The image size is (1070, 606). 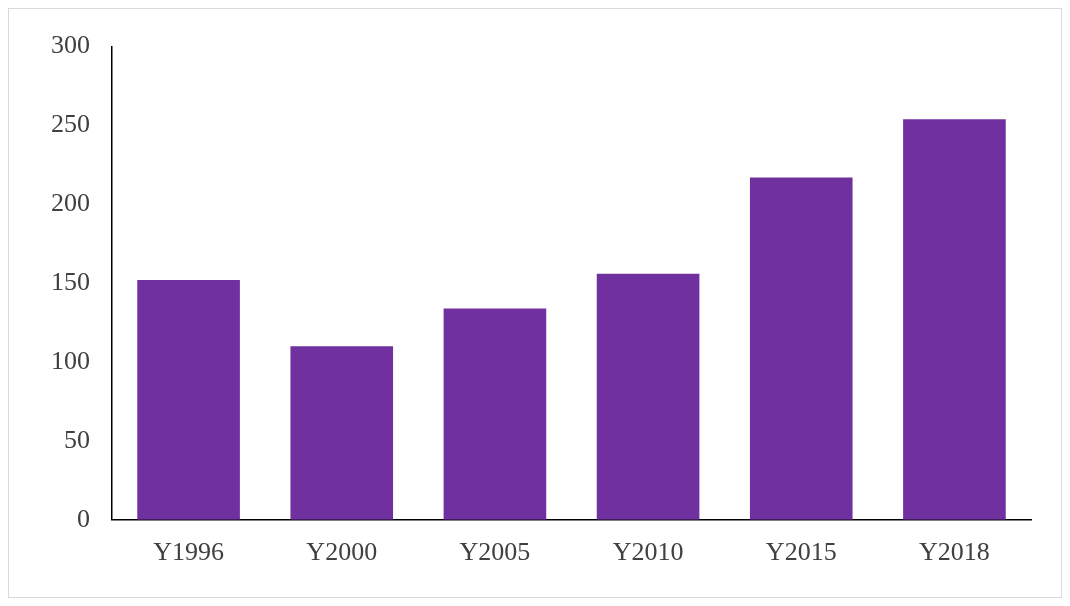 What do you see at coordinates (648, 552) in the screenshot?
I see `x-tick-label: Y2010` at bounding box center [648, 552].